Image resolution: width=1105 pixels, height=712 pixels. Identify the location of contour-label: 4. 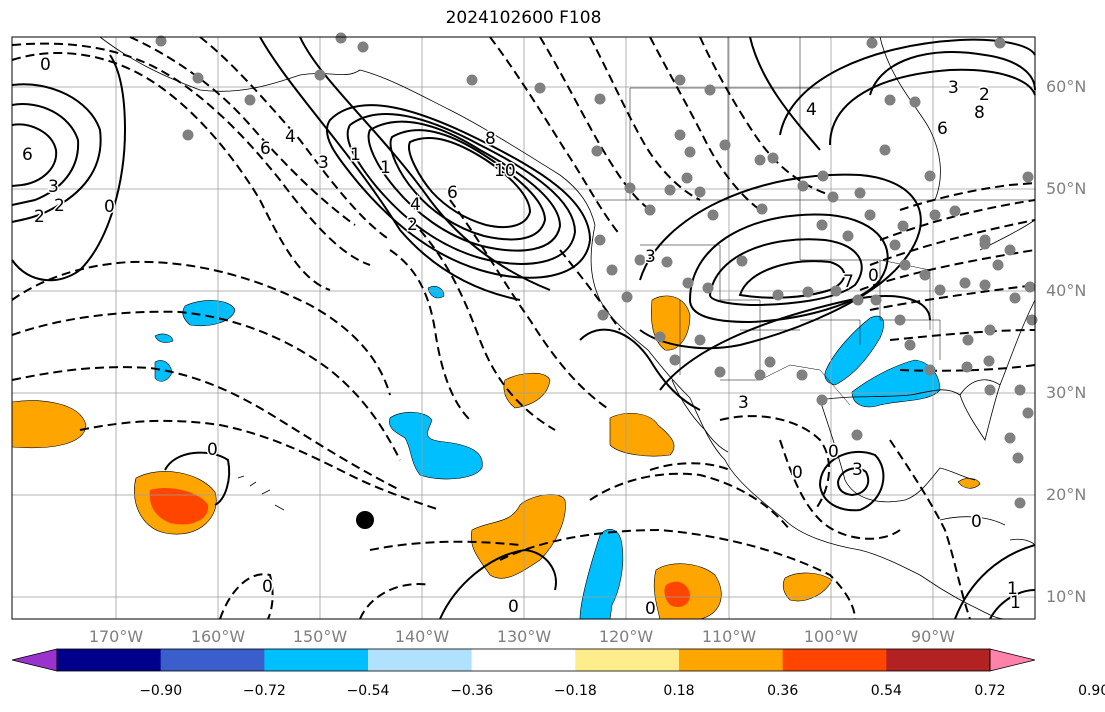
(415, 205).